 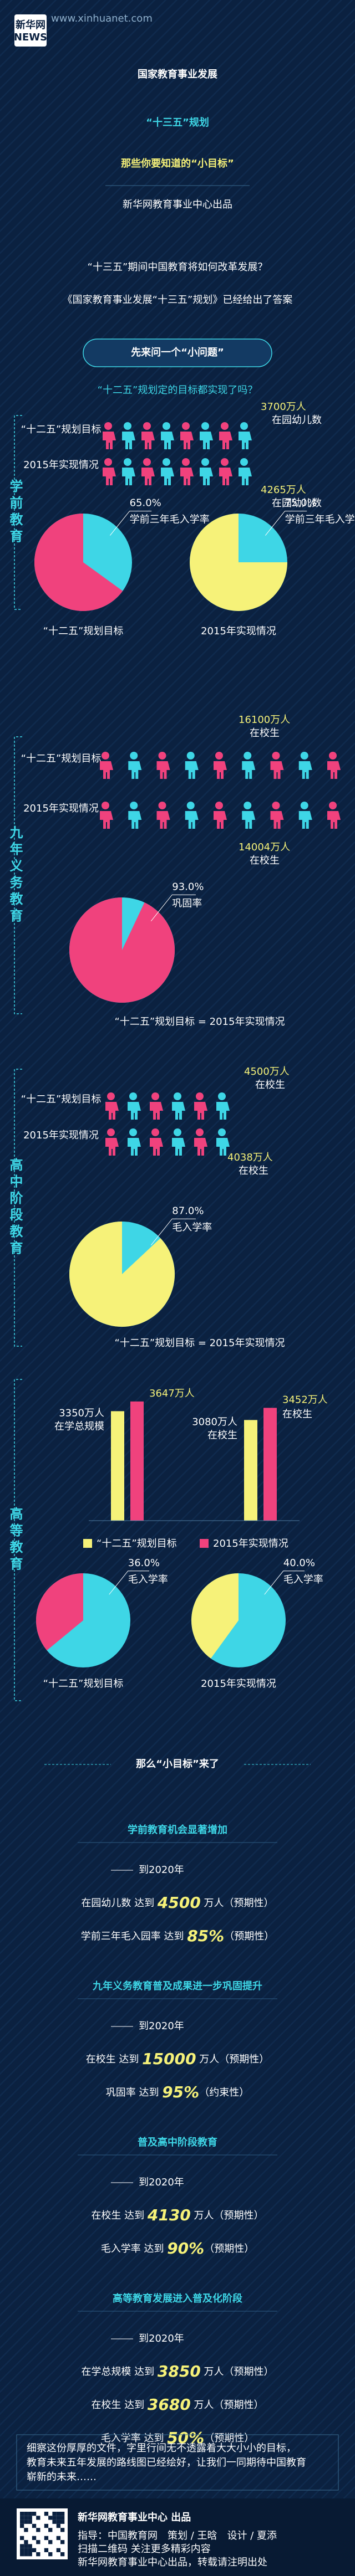 What do you see at coordinates (179, 1902) in the screenshot?
I see `goal-number: 4500` at bounding box center [179, 1902].